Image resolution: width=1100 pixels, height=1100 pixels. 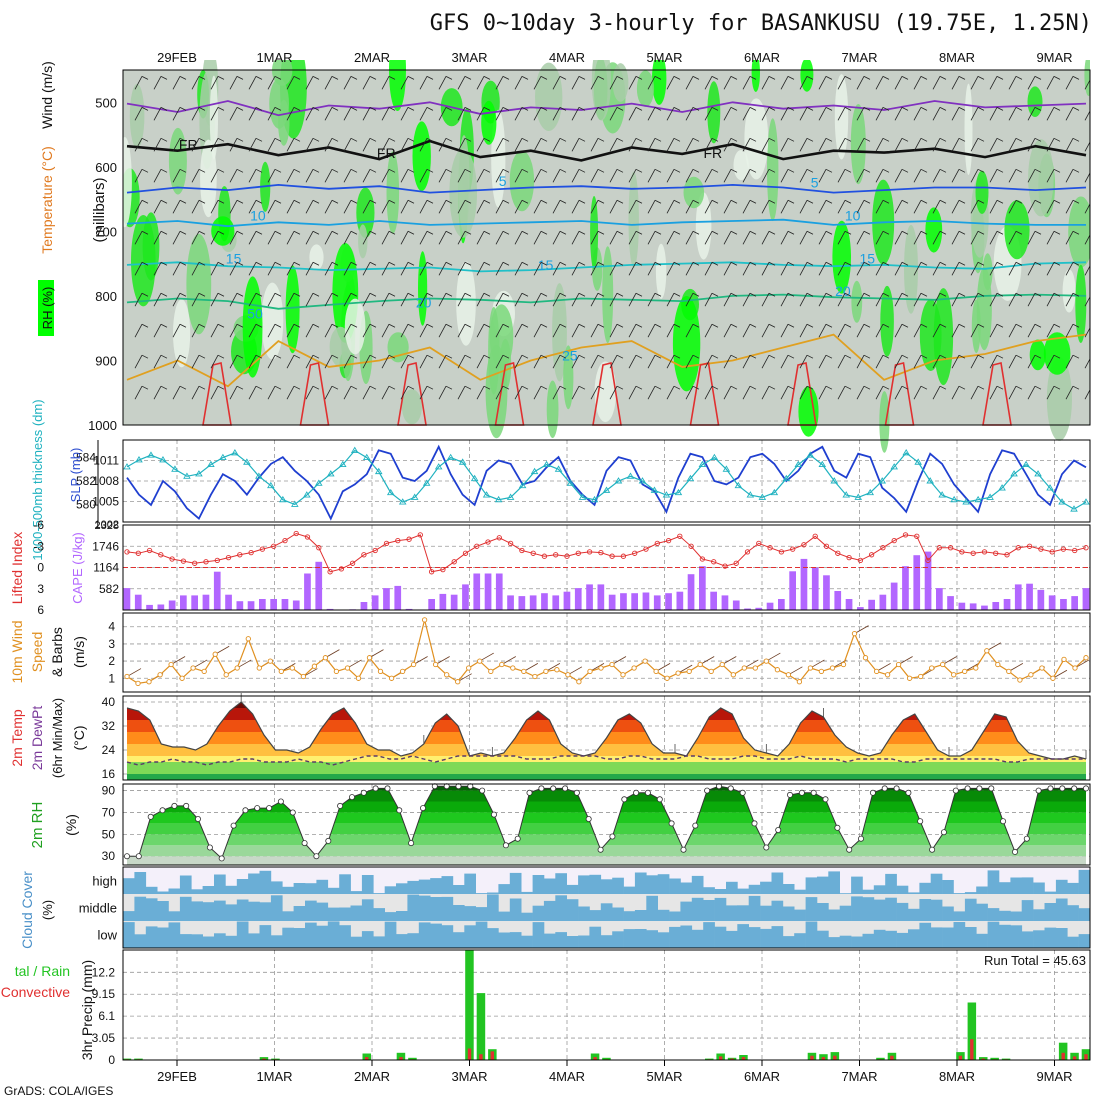 What do you see at coordinates (567, 57) in the screenshot?
I see `date-label-top: 4MAR` at bounding box center [567, 57].